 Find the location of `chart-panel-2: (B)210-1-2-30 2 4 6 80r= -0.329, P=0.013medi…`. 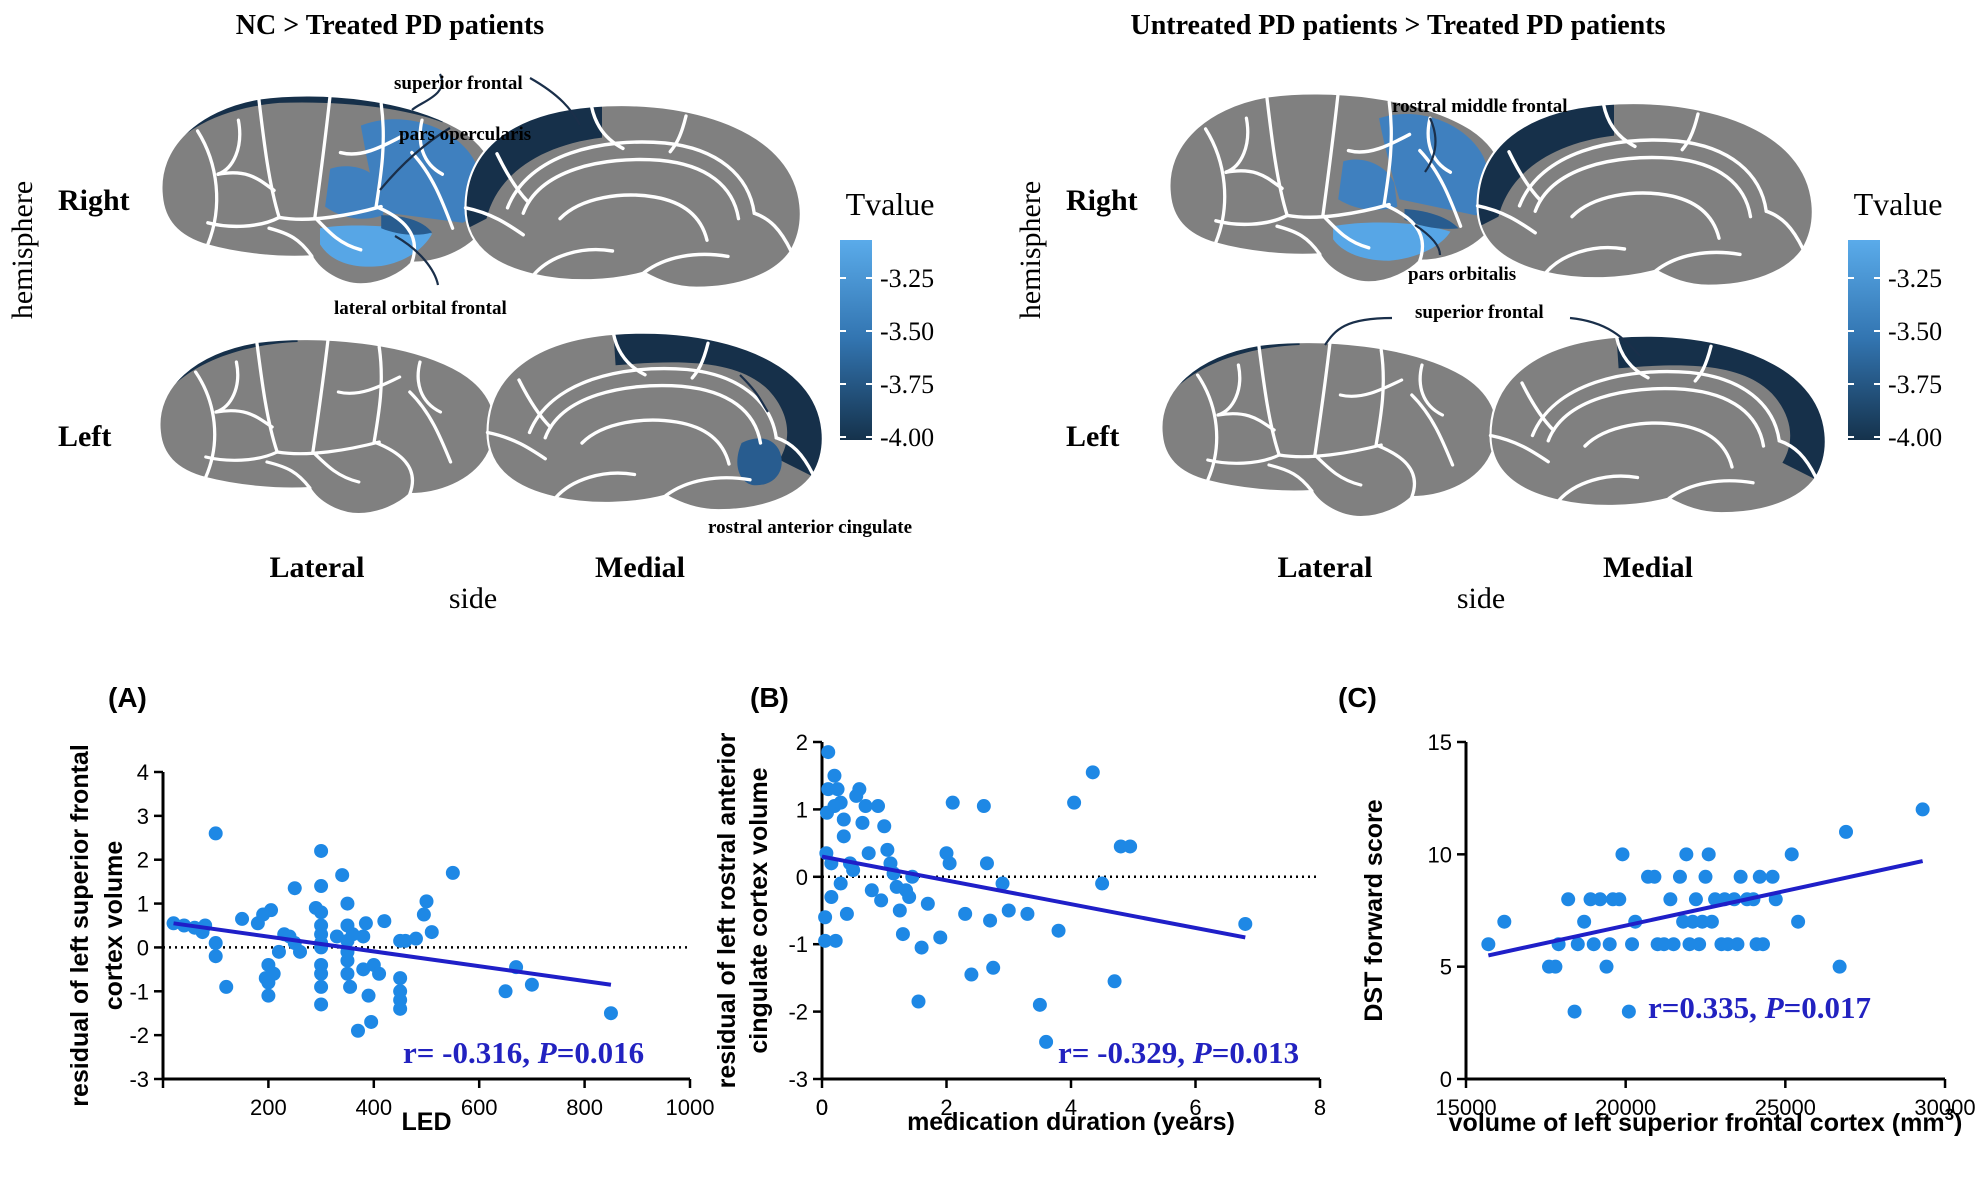

chart-panel-2: (B)210-1-2-30 2 4 6 80r= -0.329, P=0.013medi… is located at coordinates (1019, 909).